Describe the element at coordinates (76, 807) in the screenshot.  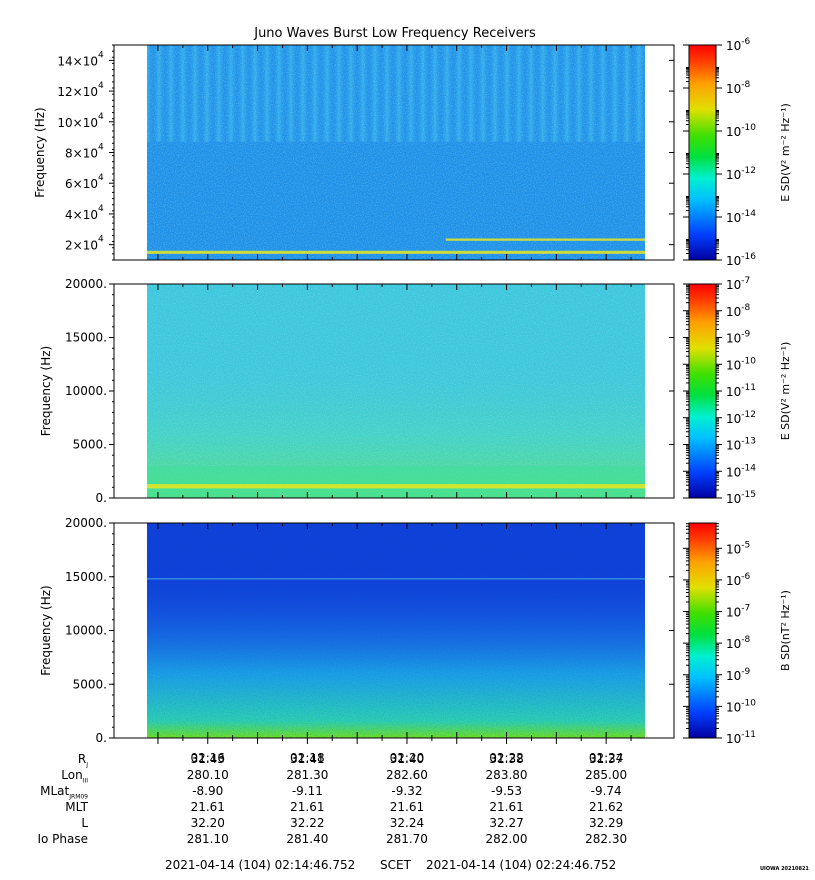
I see `ephemeris-label: MLT` at that location.